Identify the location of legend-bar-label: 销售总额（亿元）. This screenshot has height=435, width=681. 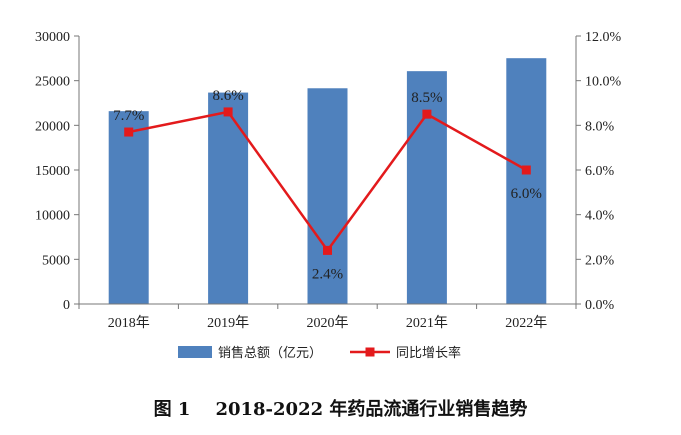
(270, 353).